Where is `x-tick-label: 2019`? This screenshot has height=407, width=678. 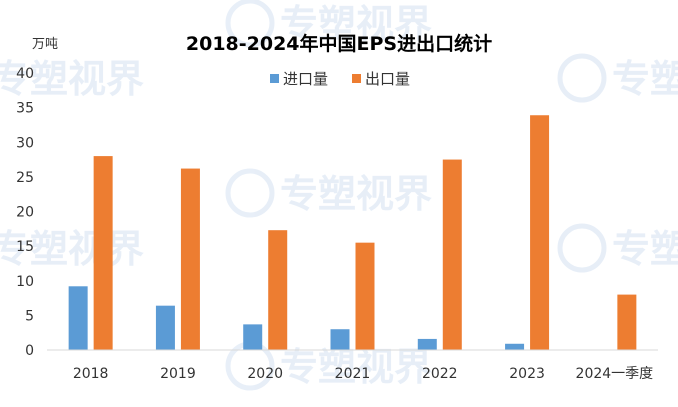 x-tick-label: 2019 is located at coordinates (178, 374).